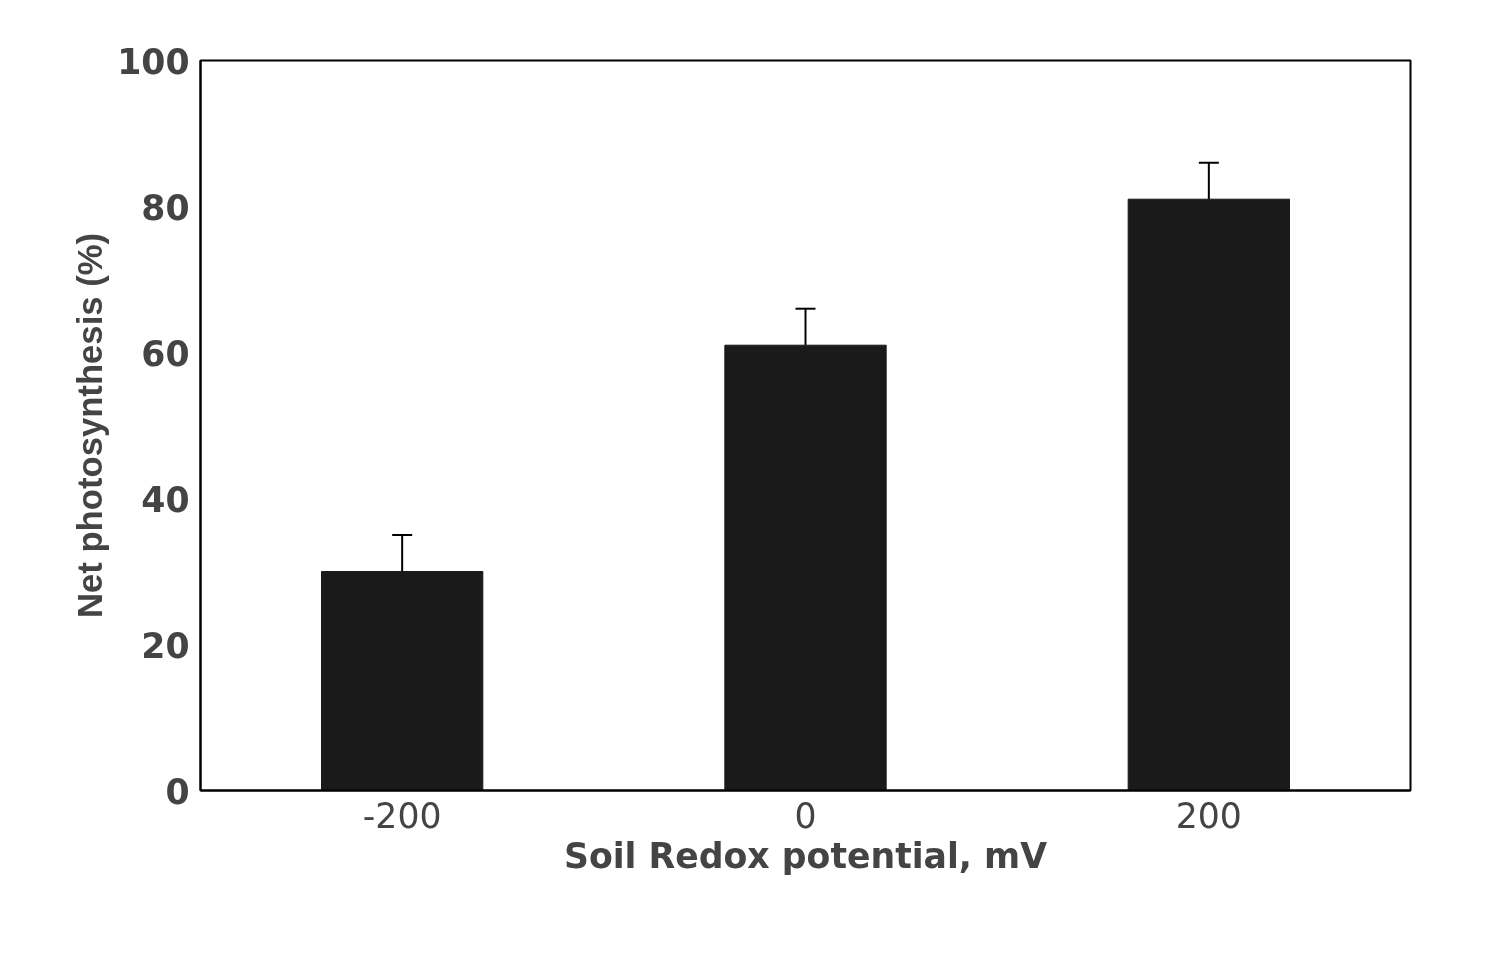 The height and width of the screenshot is (953, 1491). I want to click on y-tick-label: 60, so click(165, 353).